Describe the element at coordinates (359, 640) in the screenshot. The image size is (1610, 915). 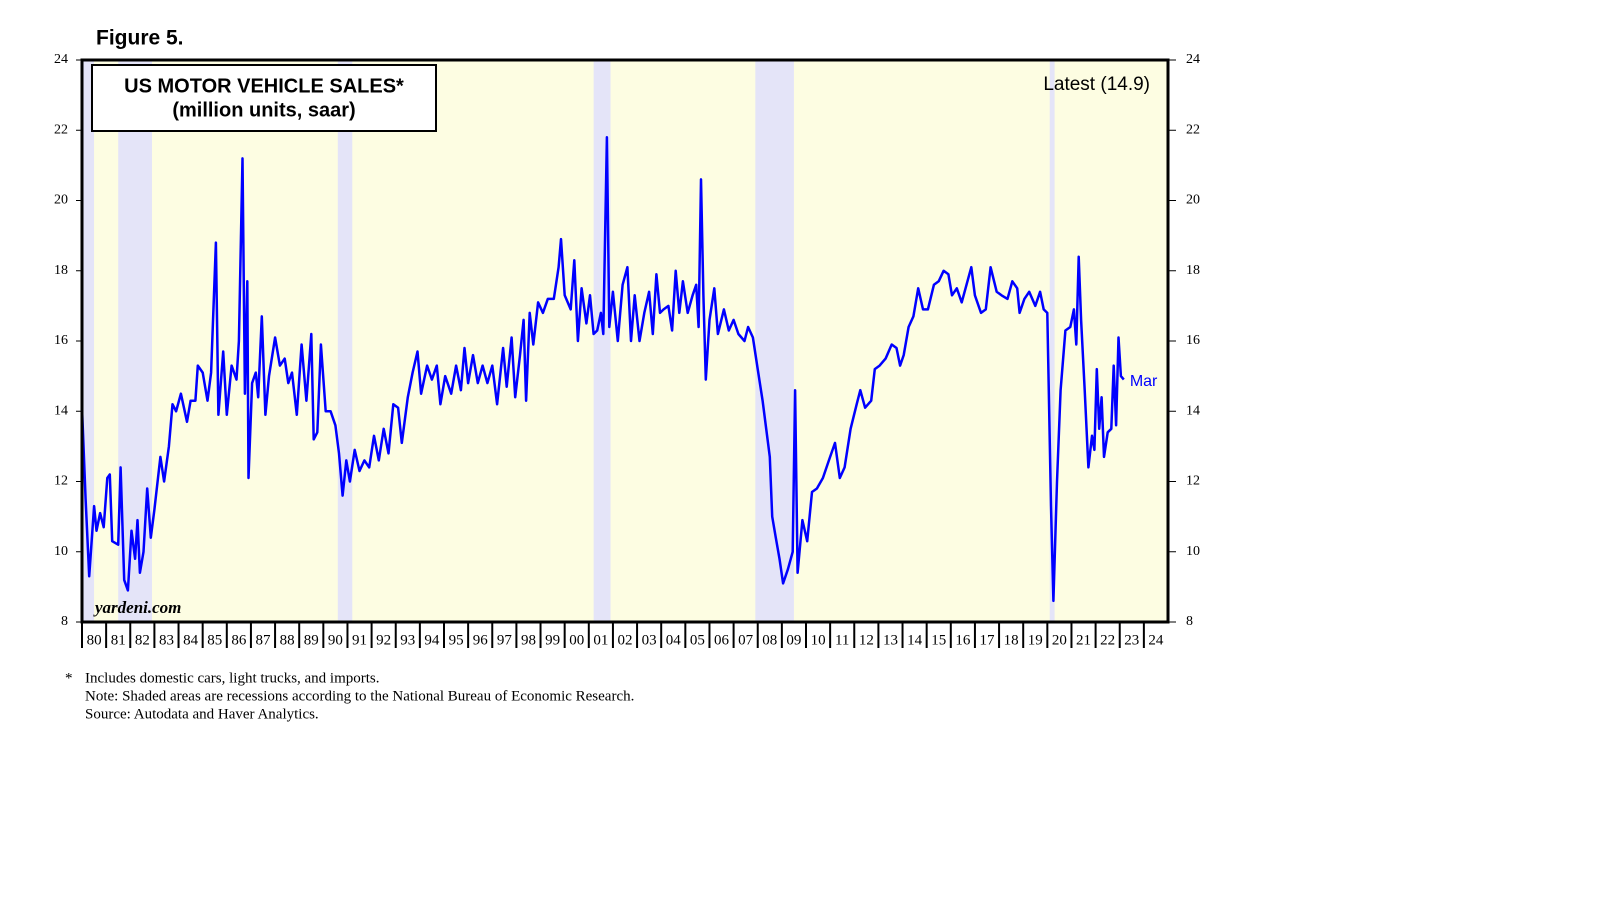
I see `x-tick-label: 91` at that location.